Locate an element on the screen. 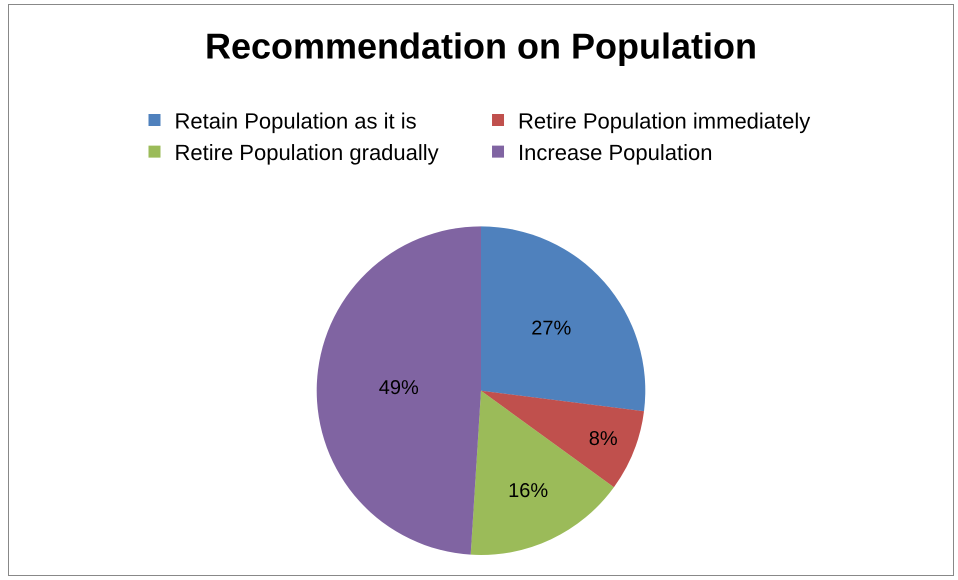 This screenshot has height=580, width=958. legend-label: Increase Population is located at coordinates (615, 153).